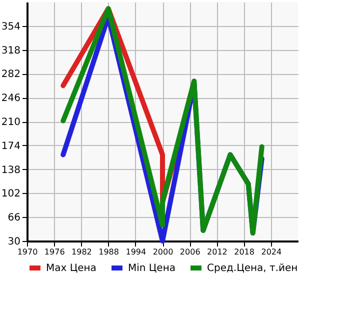 Image resolution: width=345 pixels, height=335 pixels. I want to click on x-tick-label: 2000, so click(163, 252).